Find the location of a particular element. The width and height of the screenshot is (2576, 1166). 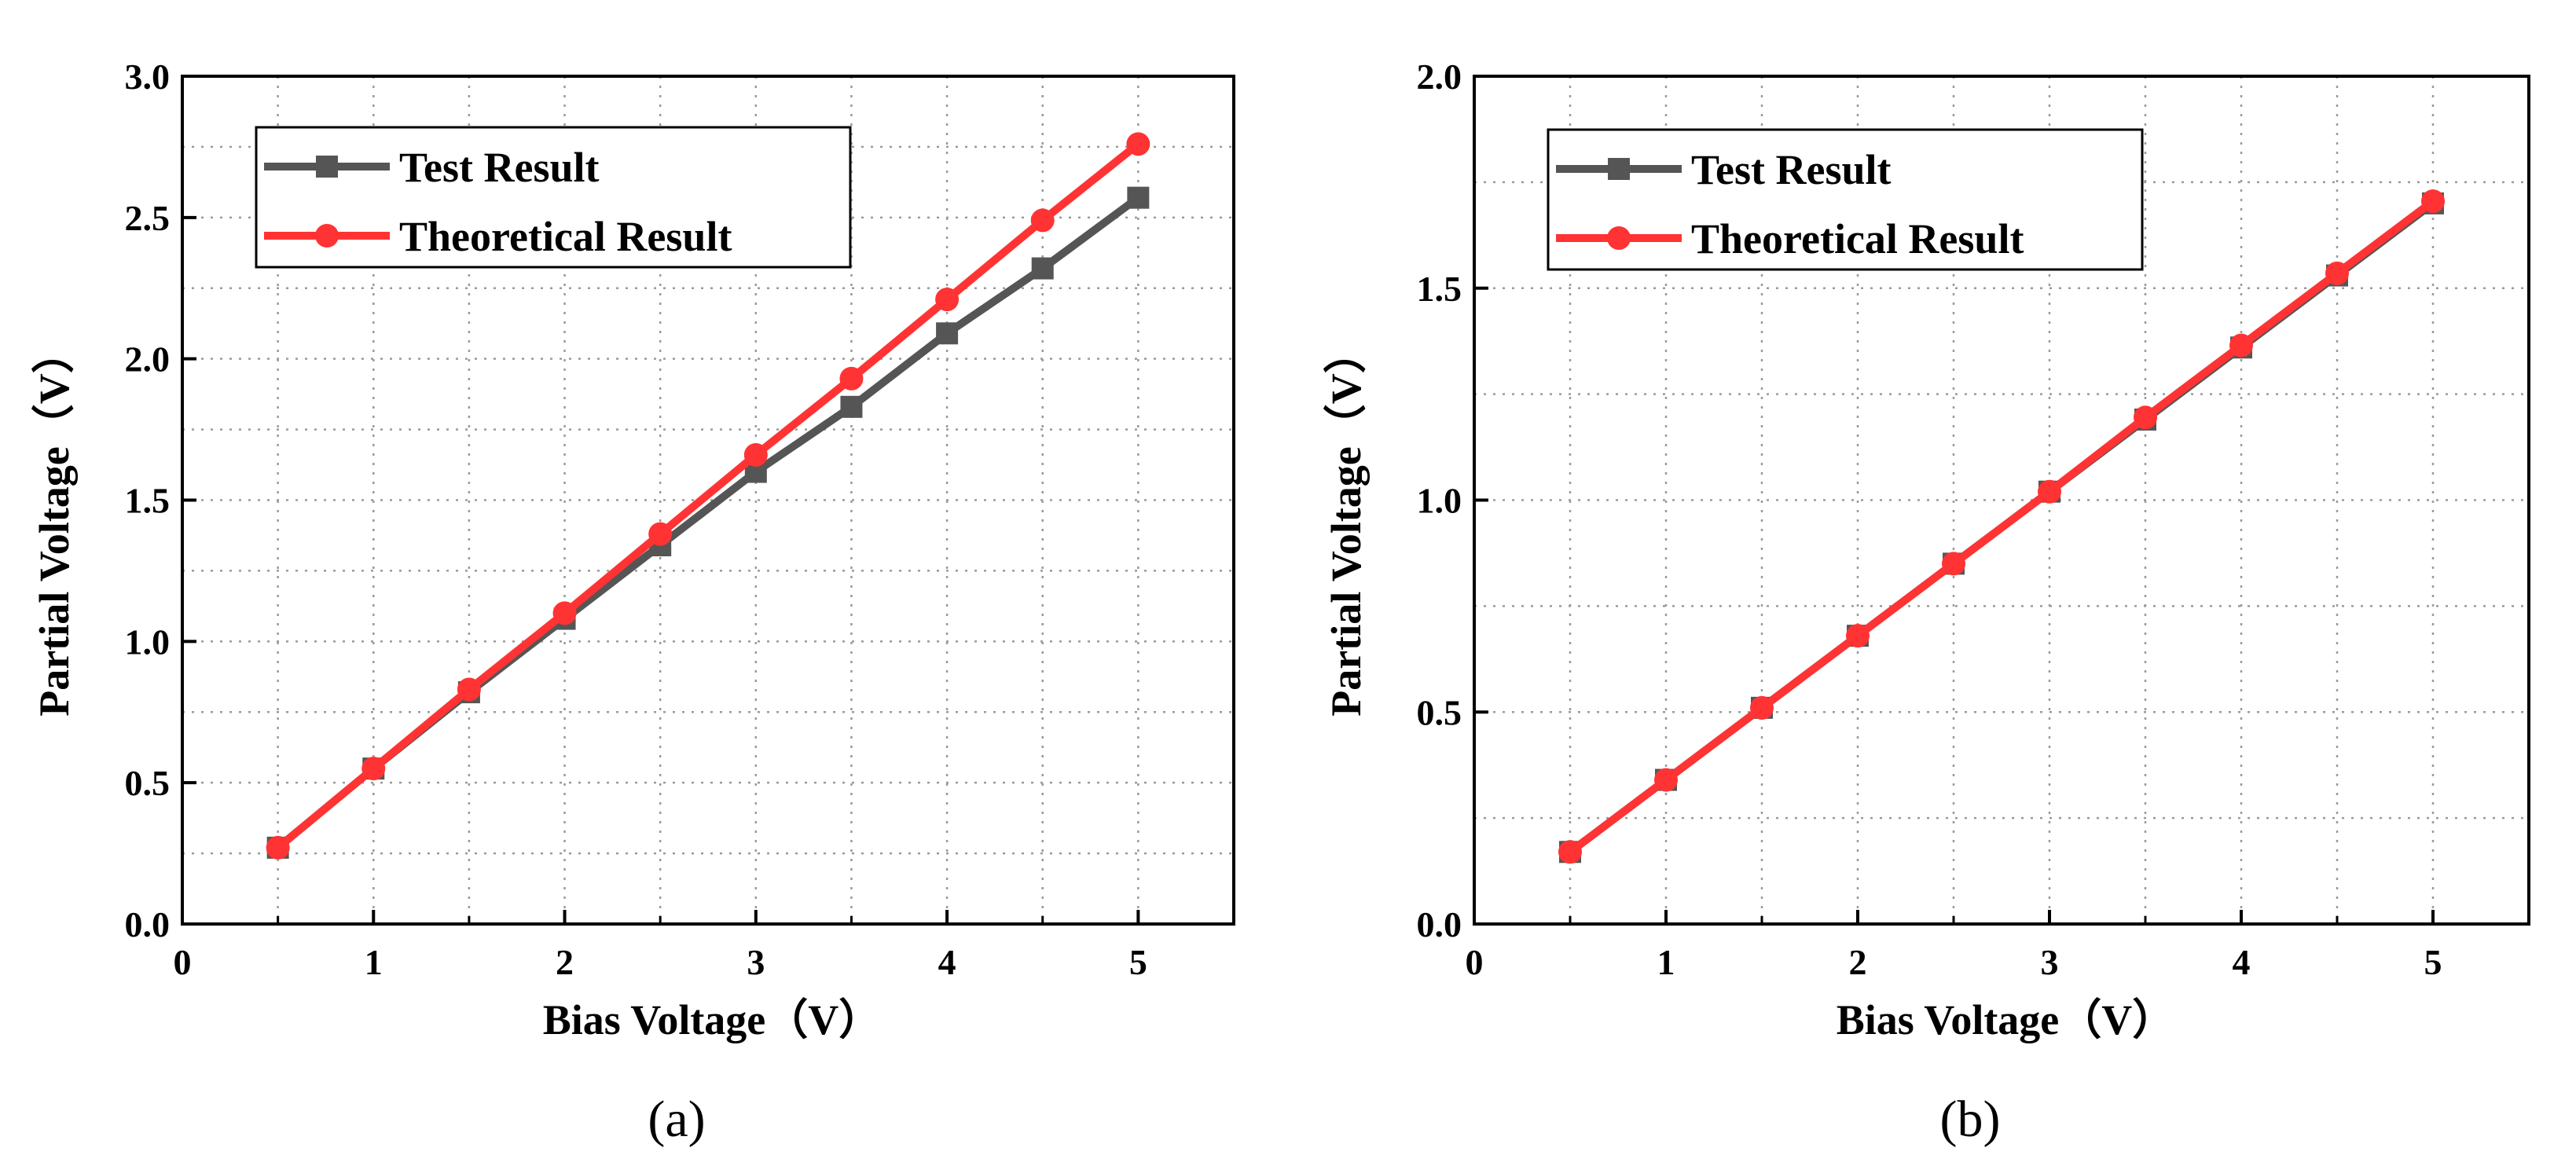

chart-b-legend-box is located at coordinates (1846, 199).